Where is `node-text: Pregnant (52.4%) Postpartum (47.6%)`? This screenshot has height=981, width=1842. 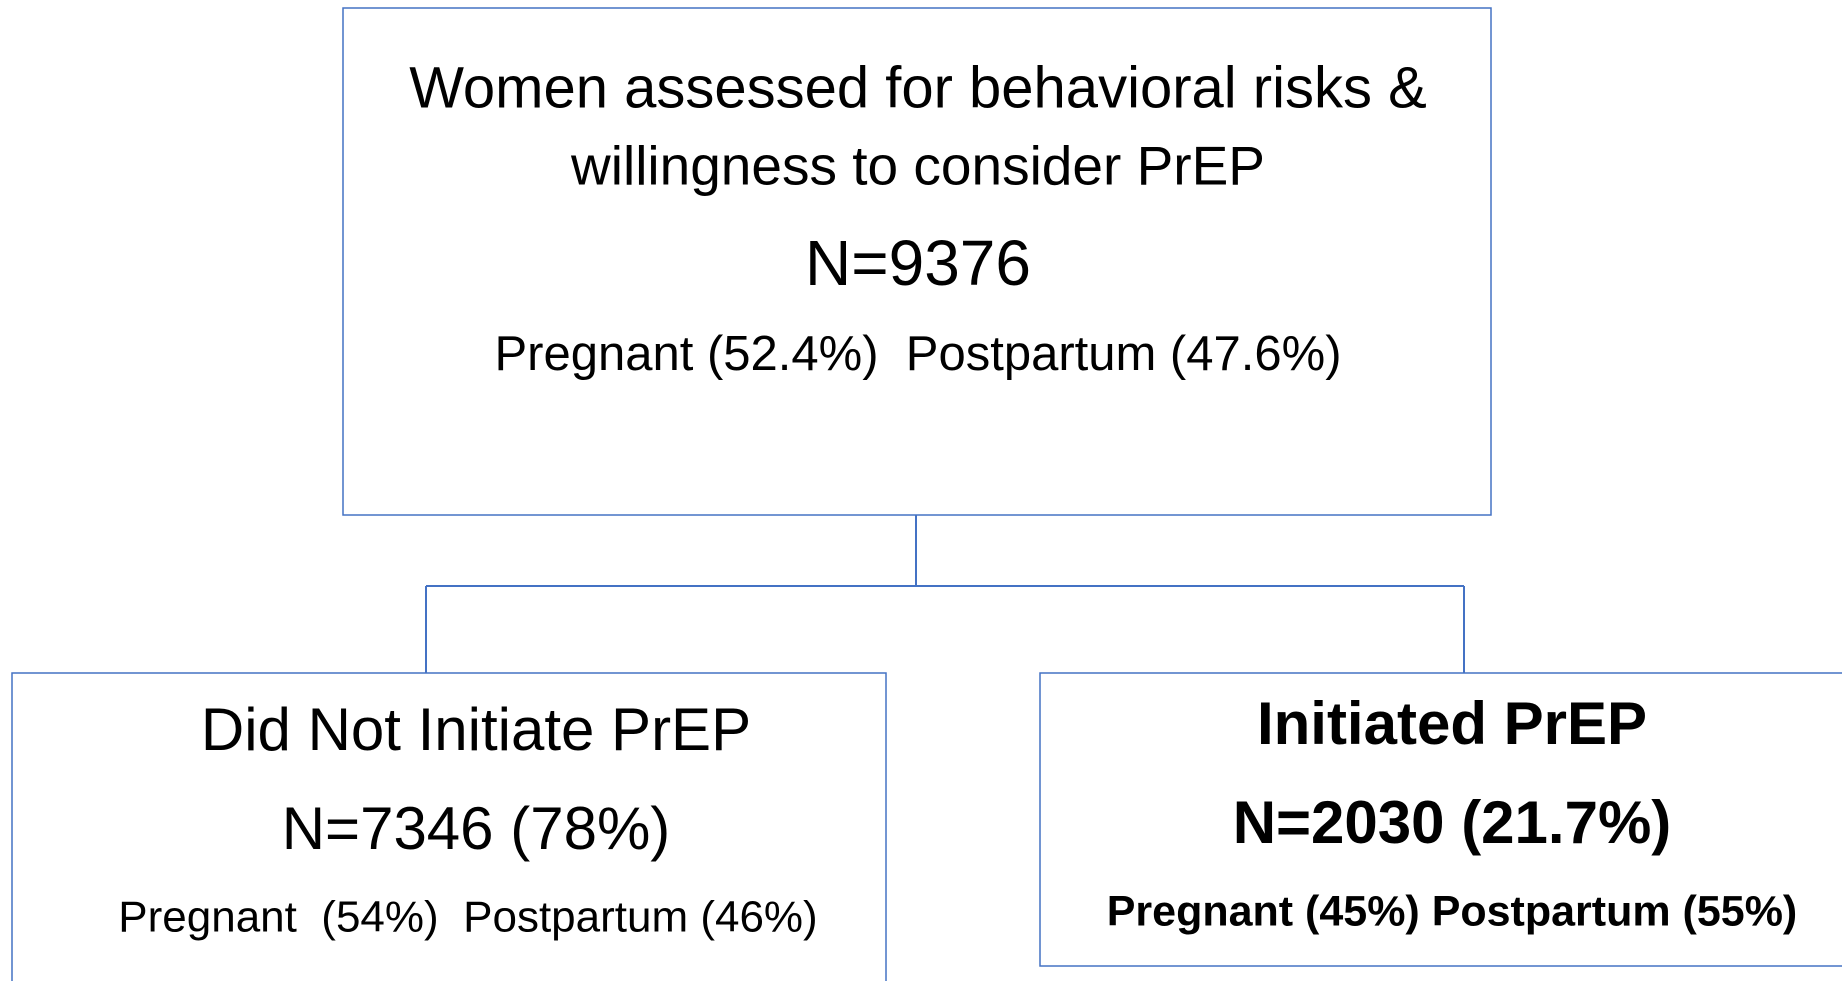
node-text: Pregnant (52.4%) Postpartum (47.6%) is located at coordinates (917, 354).